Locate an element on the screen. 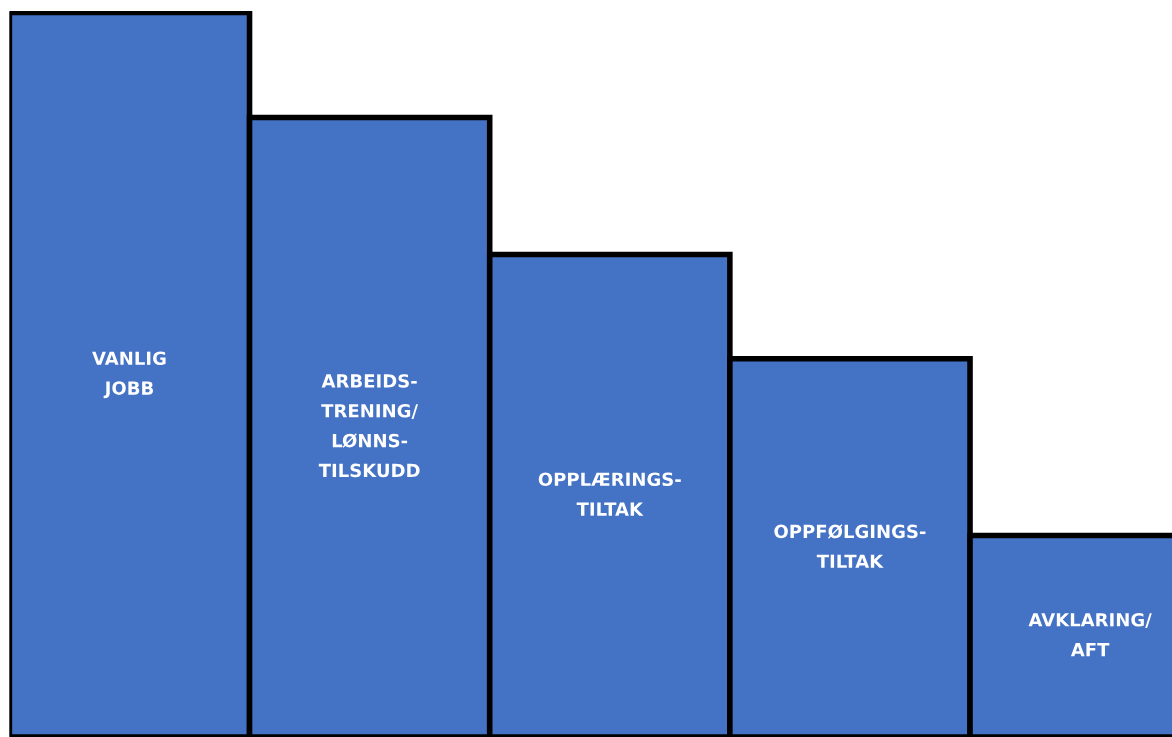  x-tick-label: AVKLARING/ AFT is located at coordinates (1090, 634).